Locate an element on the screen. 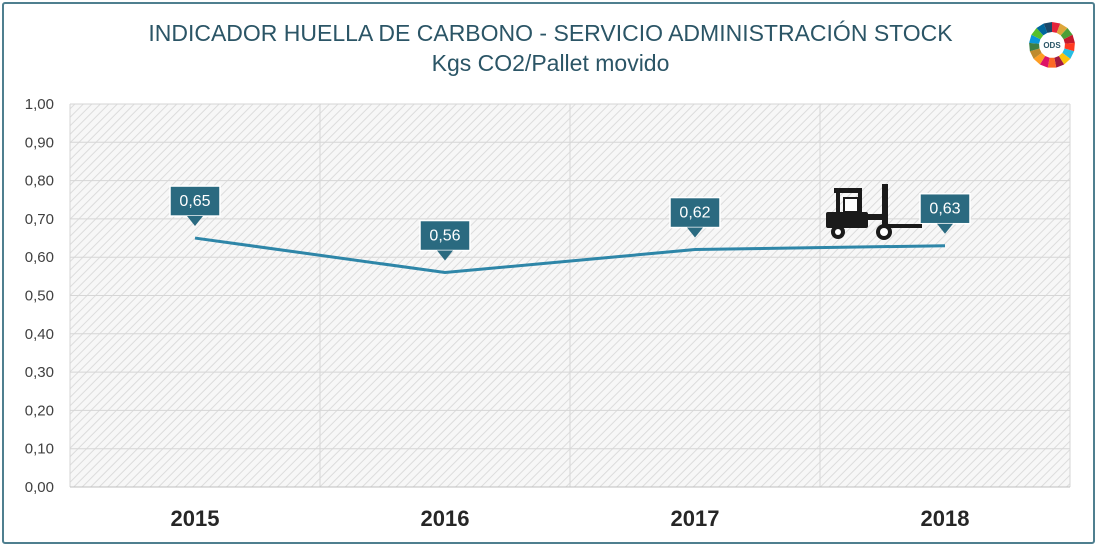 The width and height of the screenshot is (1101, 550). data-label-text: 0,63 is located at coordinates (944, 209).